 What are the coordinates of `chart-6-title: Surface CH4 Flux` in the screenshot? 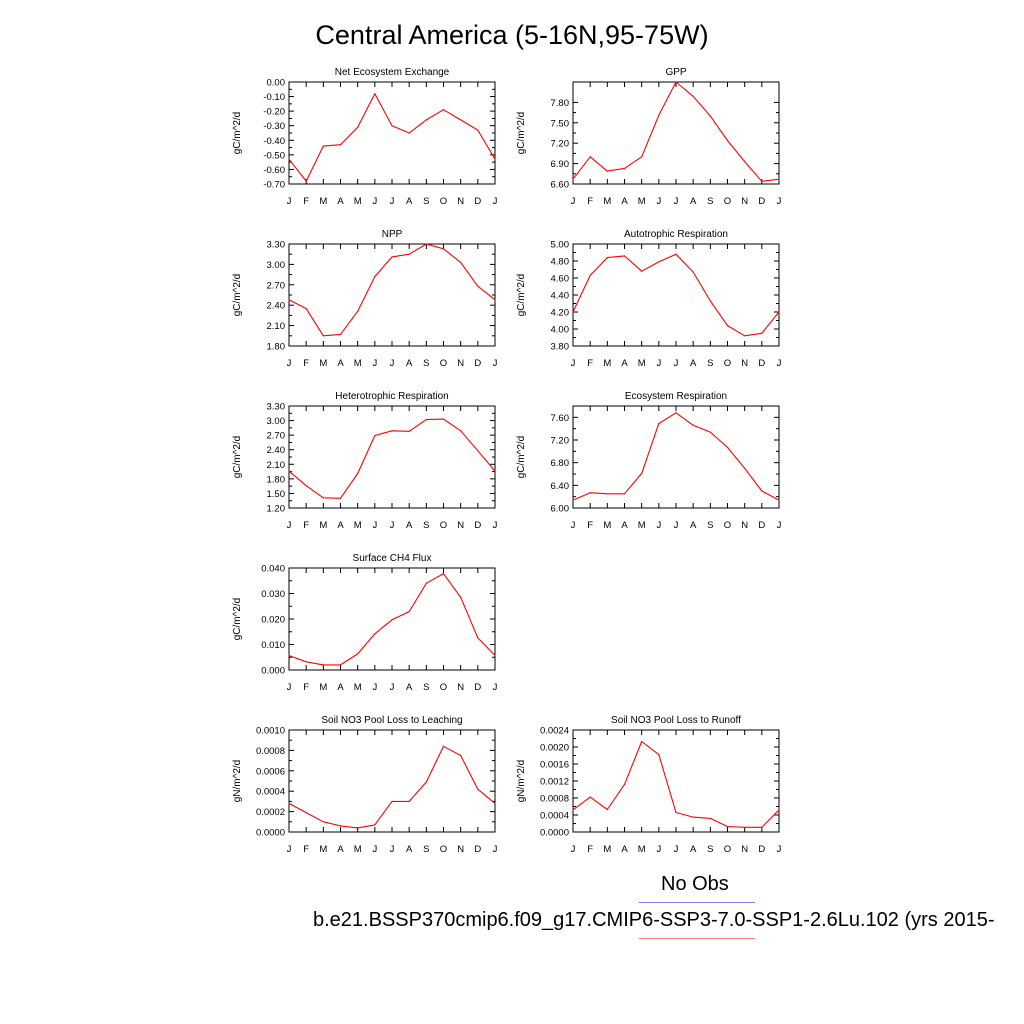 It's located at (392, 558).